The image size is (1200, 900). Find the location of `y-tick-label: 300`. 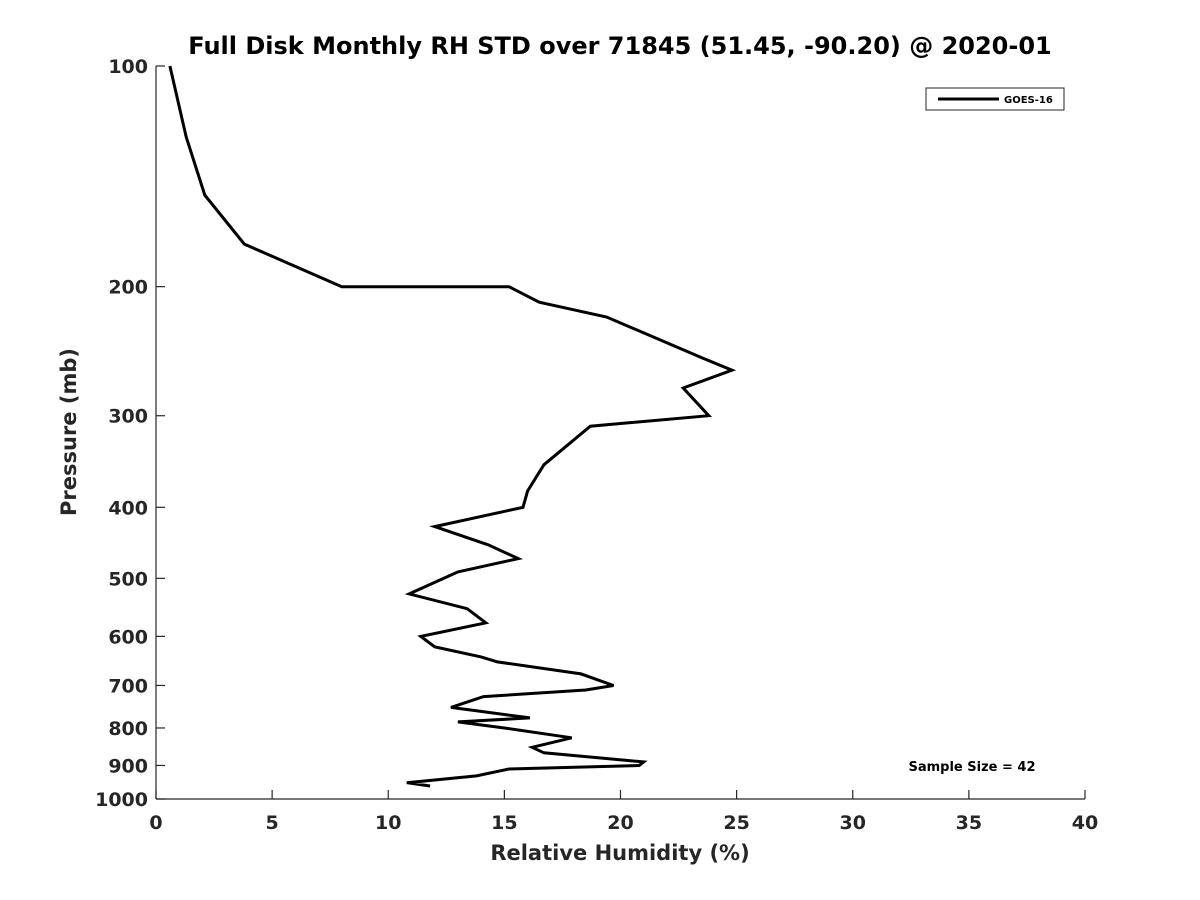

y-tick-label: 300 is located at coordinates (128, 417).